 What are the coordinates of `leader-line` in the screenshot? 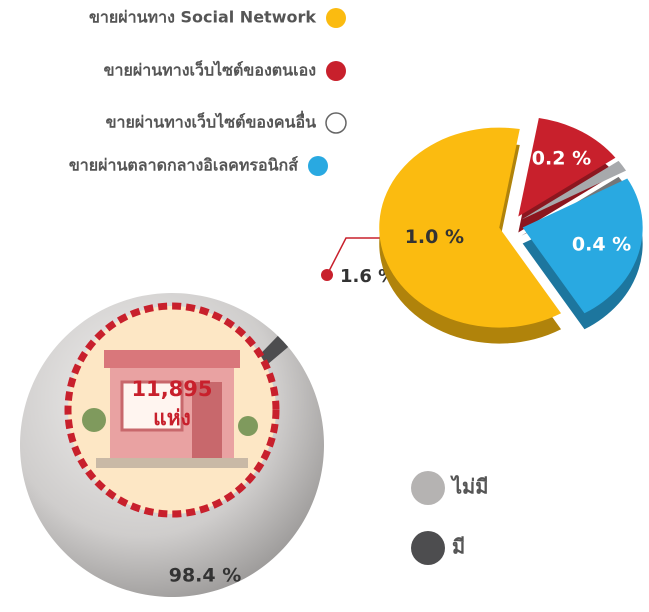 It's located at (355, 256).